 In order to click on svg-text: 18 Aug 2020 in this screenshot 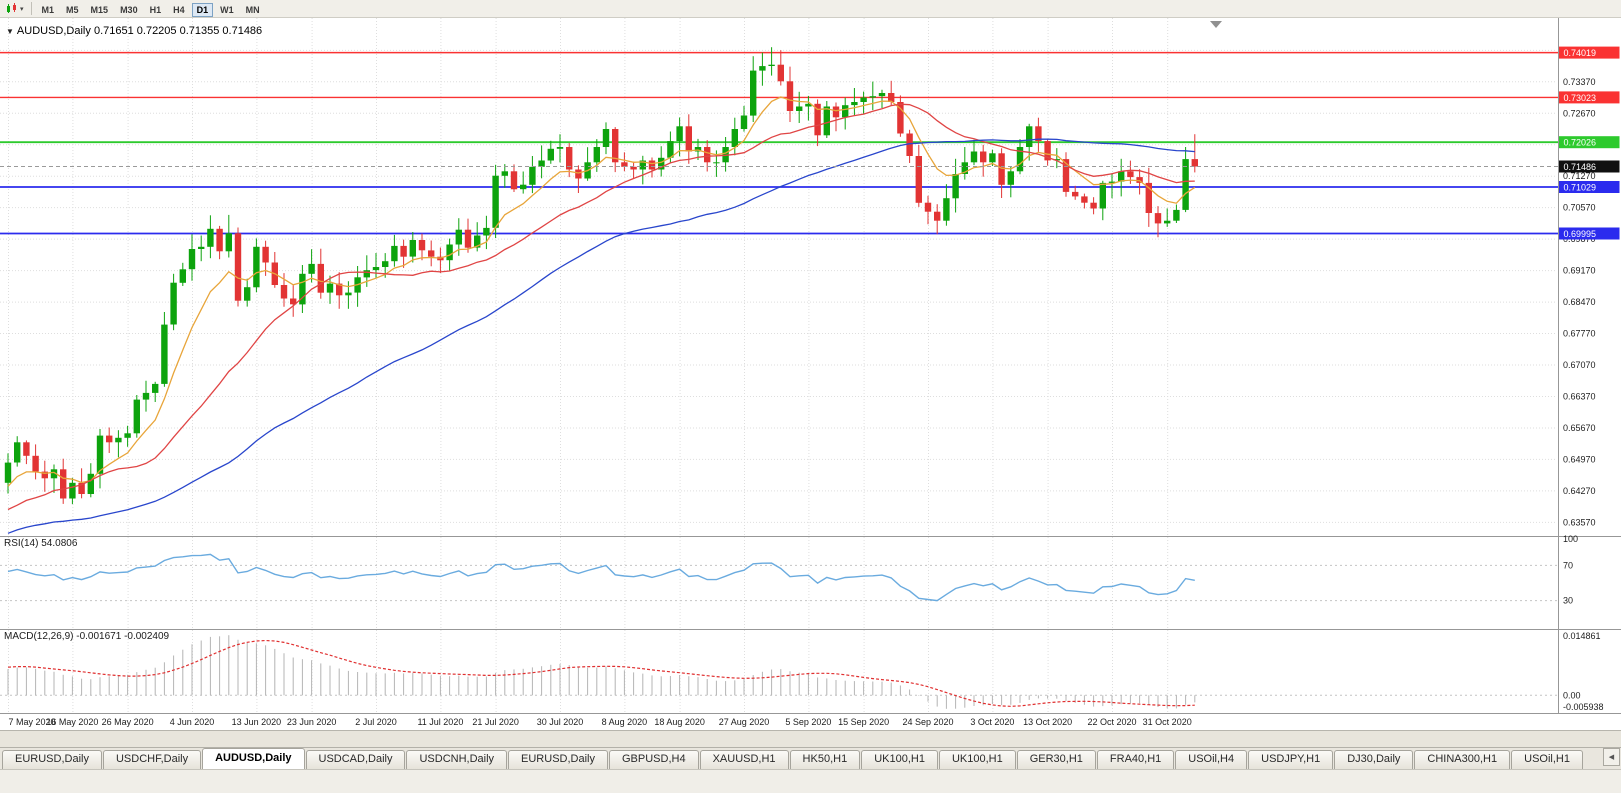, I will do `click(679, 722)`.